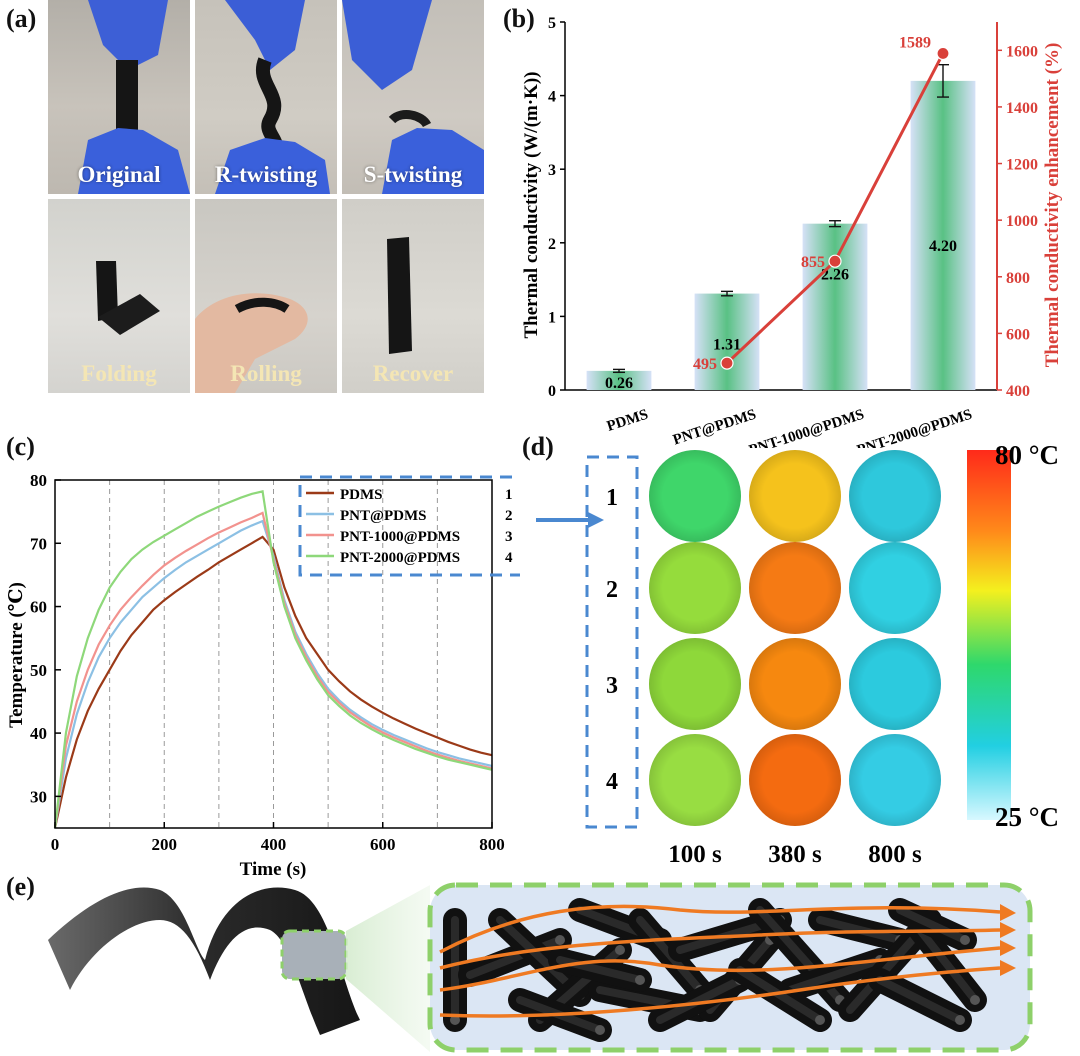  Describe the element at coordinates (552, 317) in the screenshot. I see `chart-b-y-tick-label: 1` at that location.